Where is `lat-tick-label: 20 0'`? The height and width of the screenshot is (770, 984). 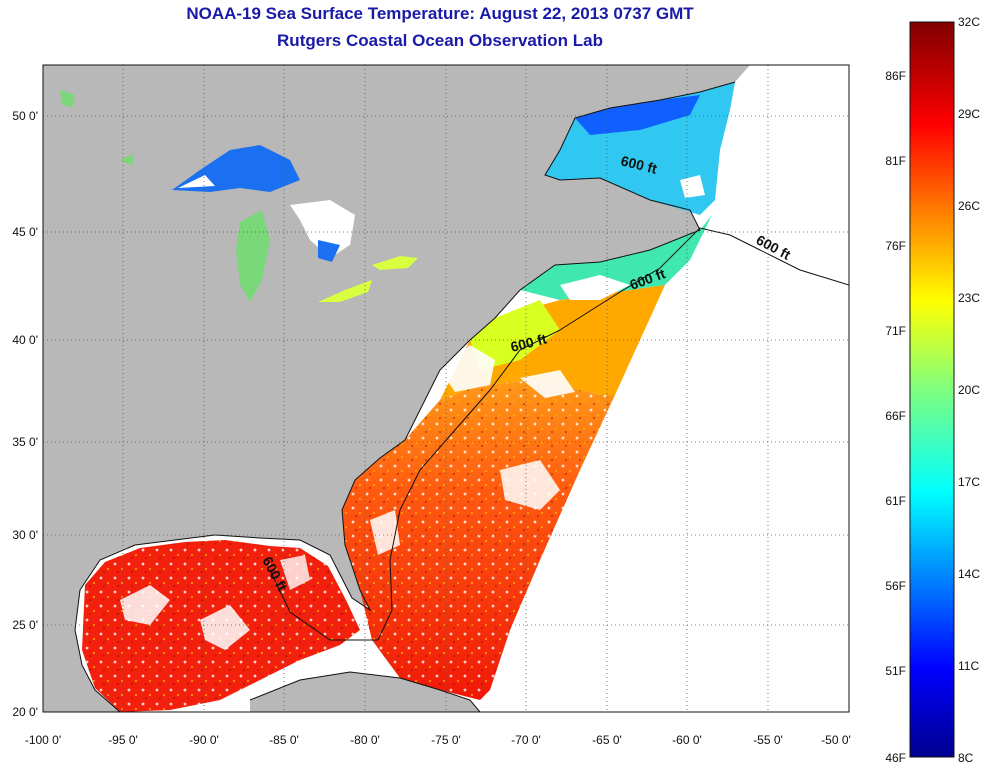 lat-tick-label: 20 0' is located at coordinates (25, 712).